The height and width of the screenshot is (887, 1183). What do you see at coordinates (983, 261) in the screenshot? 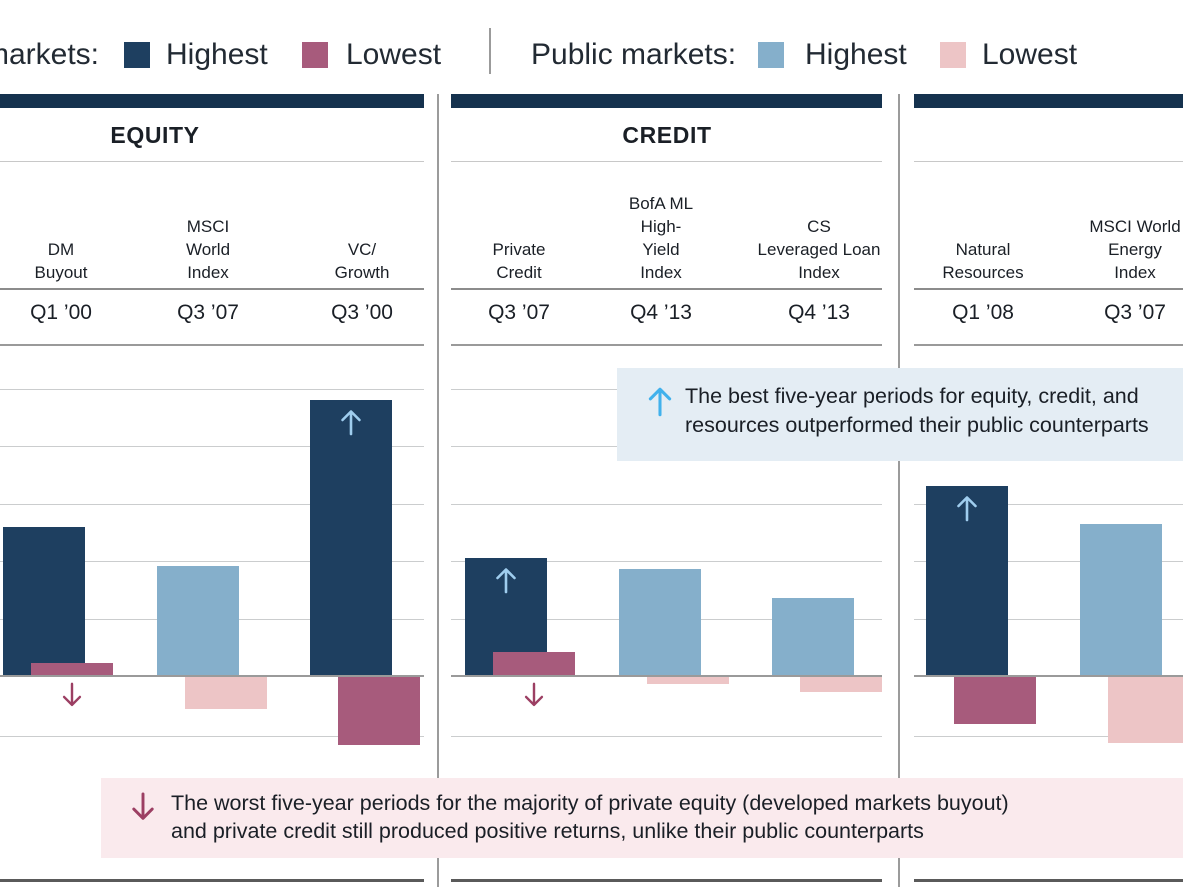
I see `column-header: Natural Resources` at bounding box center [983, 261].